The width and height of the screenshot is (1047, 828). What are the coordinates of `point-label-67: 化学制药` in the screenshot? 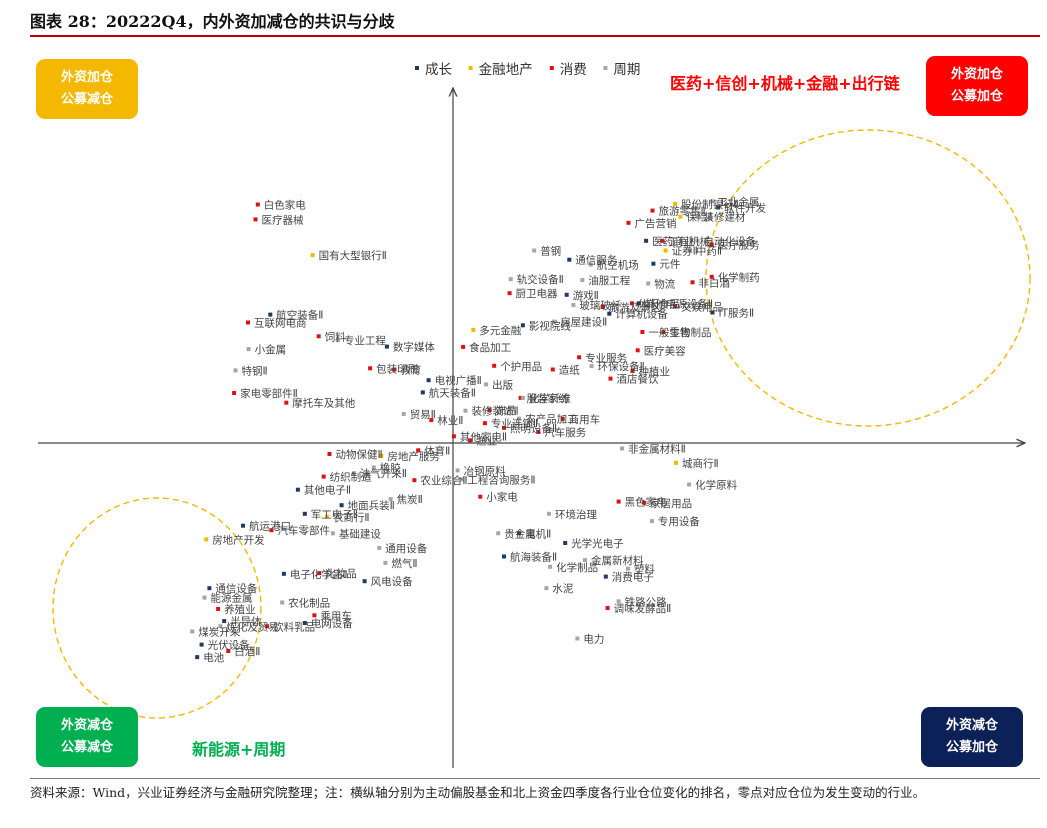 It's located at (739, 277).